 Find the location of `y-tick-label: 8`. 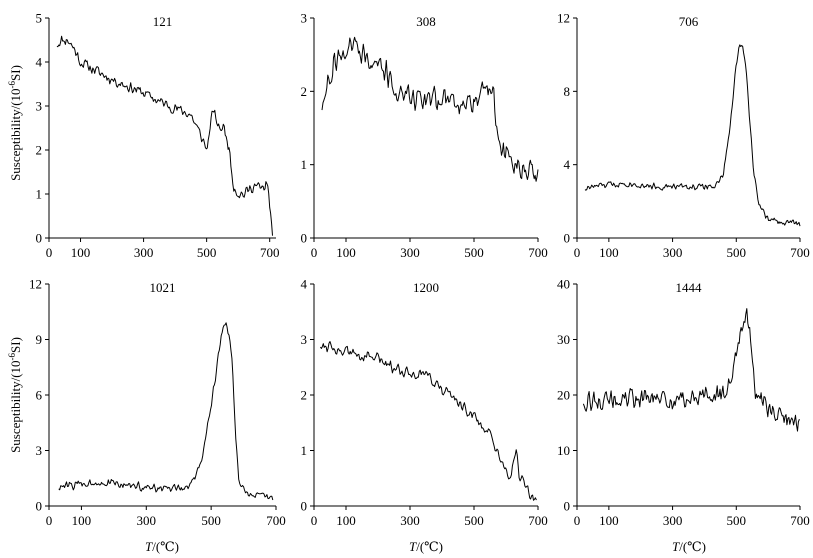

y-tick-label: 8 is located at coordinates (567, 91).